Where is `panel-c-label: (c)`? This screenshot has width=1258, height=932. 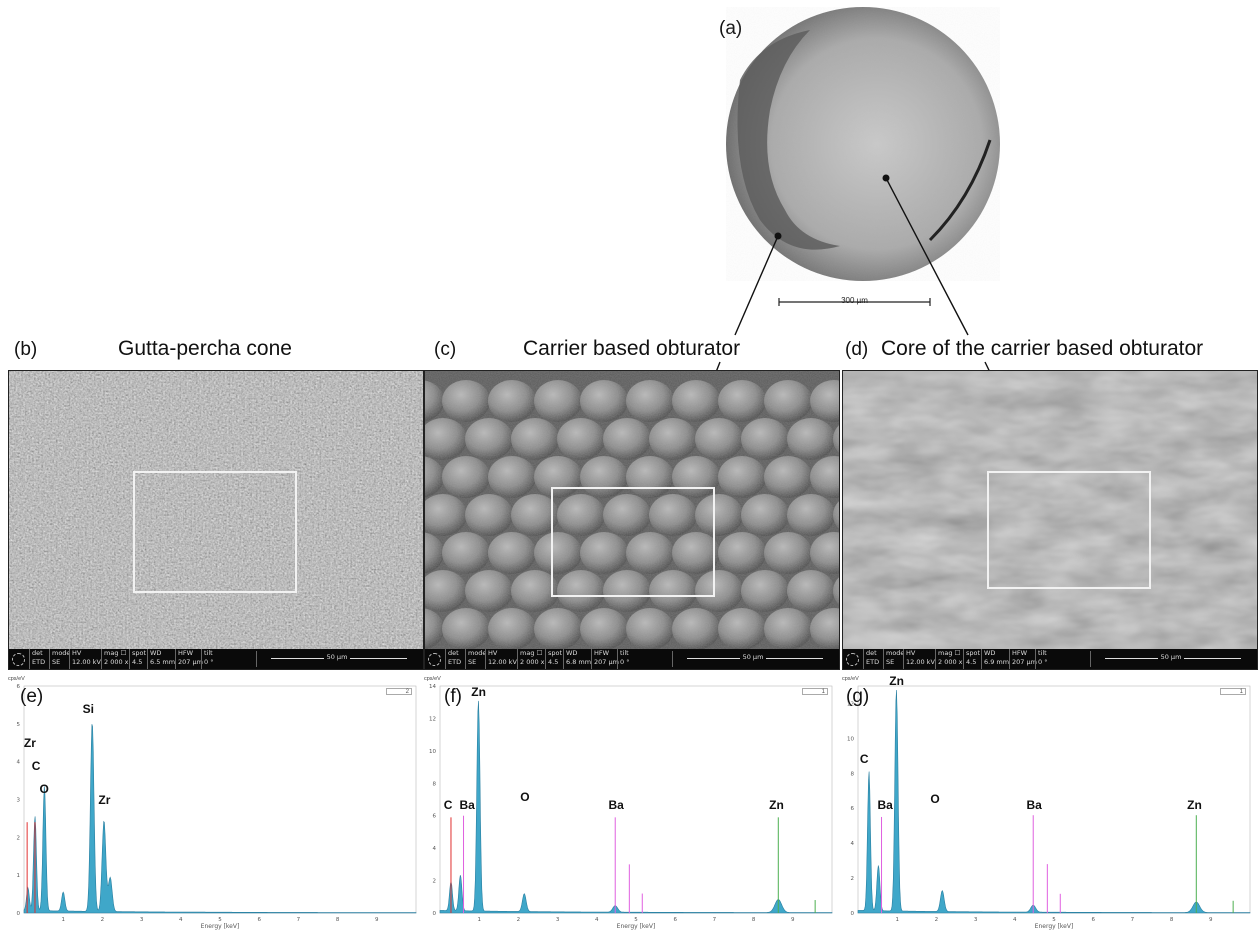 panel-c-label: (c) is located at coordinates (445, 349).